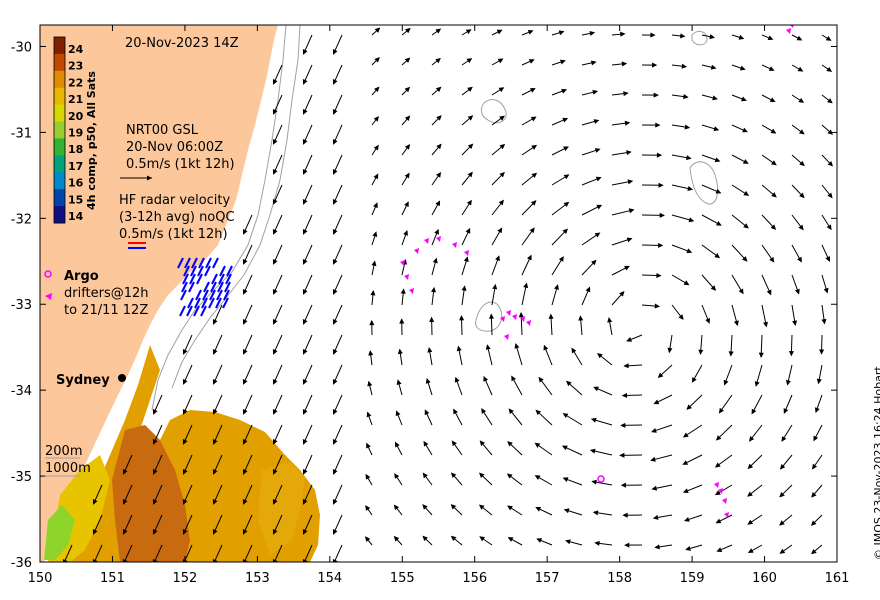 This screenshot has width=880, height=600. I want to click on x-tick-label: 161, so click(837, 578).